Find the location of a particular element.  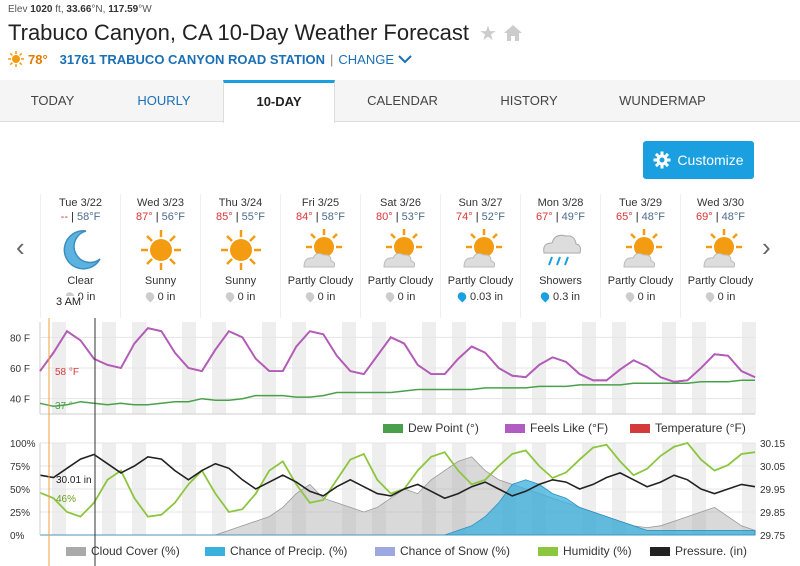

elev-label: Elev is located at coordinates (18, 9).